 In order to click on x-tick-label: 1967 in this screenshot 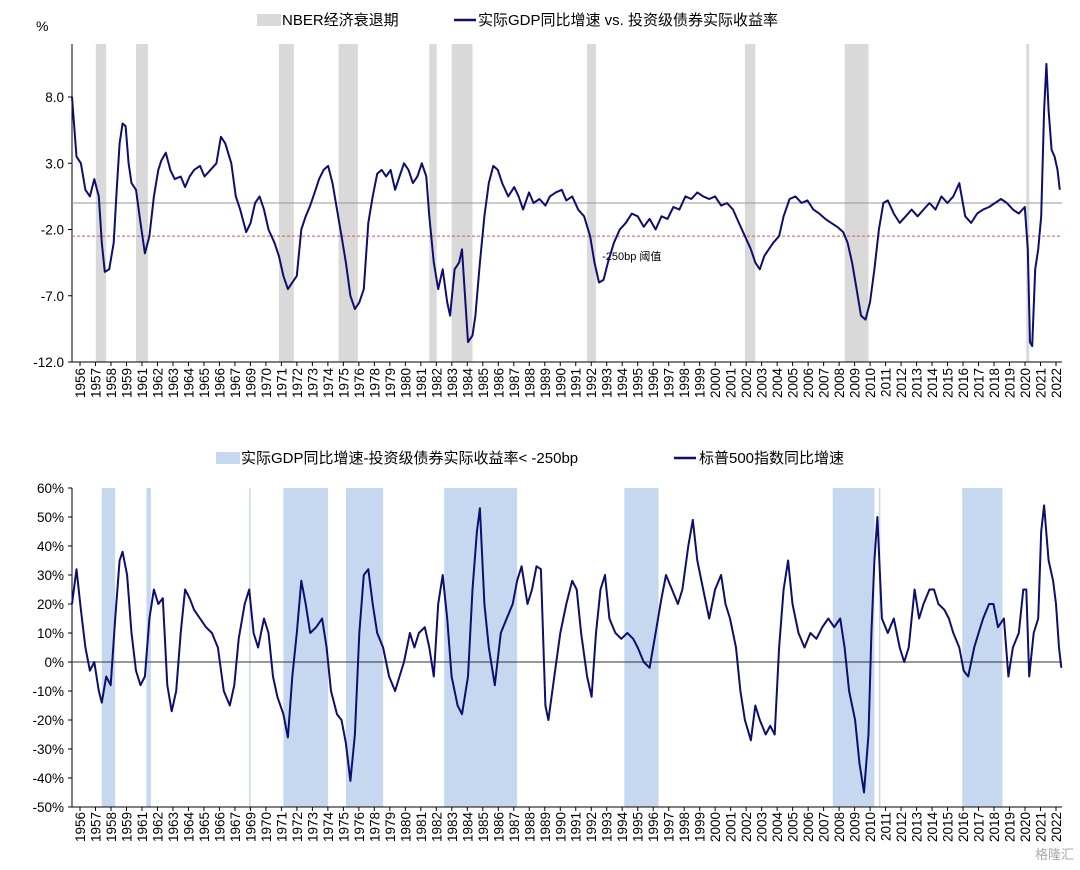, I will do `click(235, 827)`.